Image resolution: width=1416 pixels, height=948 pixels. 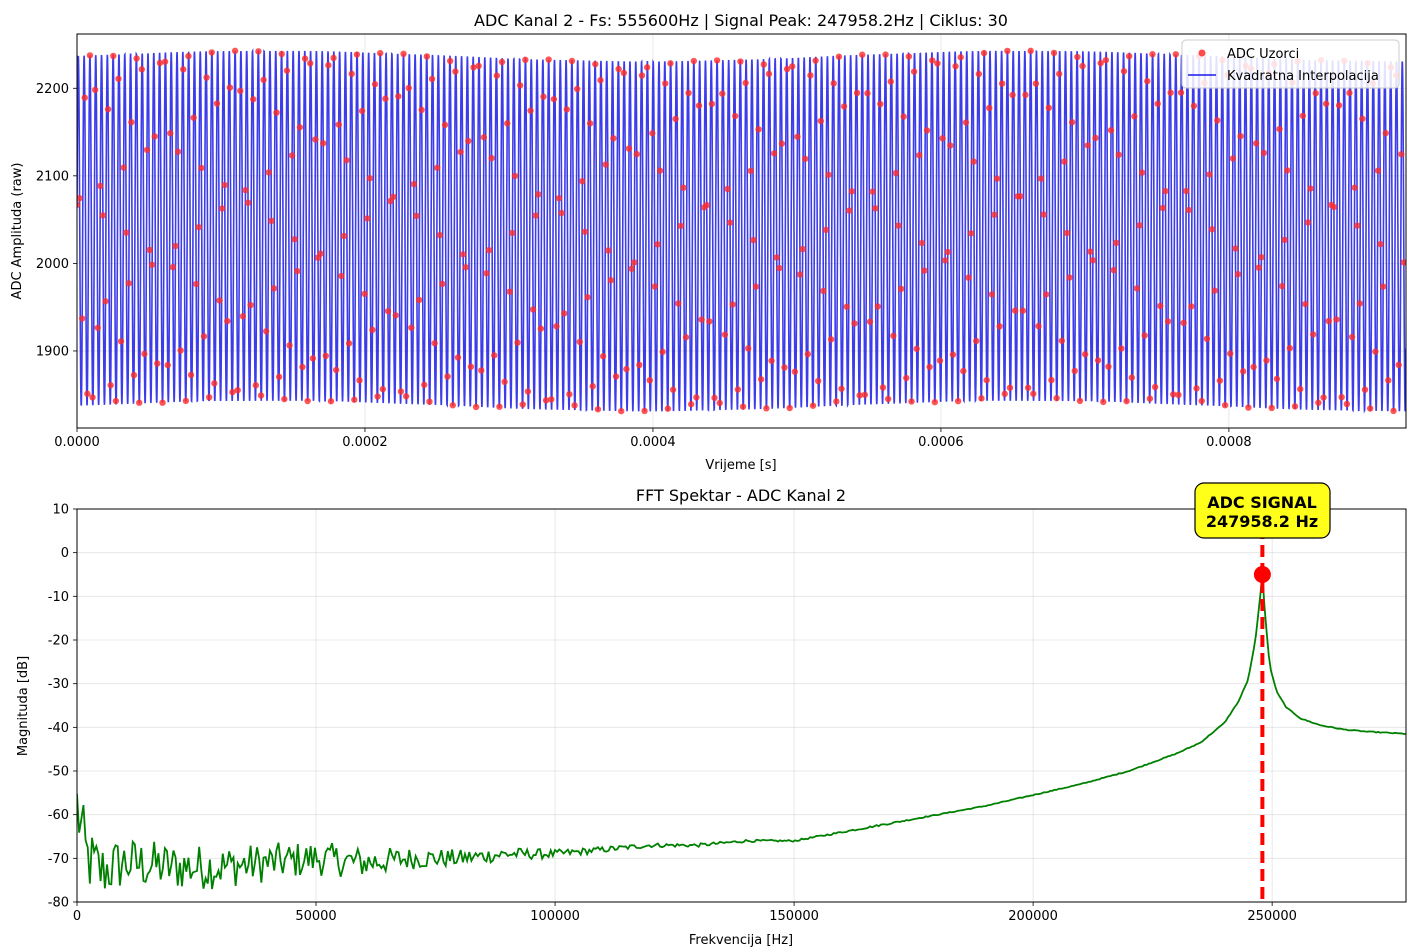 What do you see at coordinates (653, 442) in the screenshot?
I see `x-tick-label: 0.0004` at bounding box center [653, 442].